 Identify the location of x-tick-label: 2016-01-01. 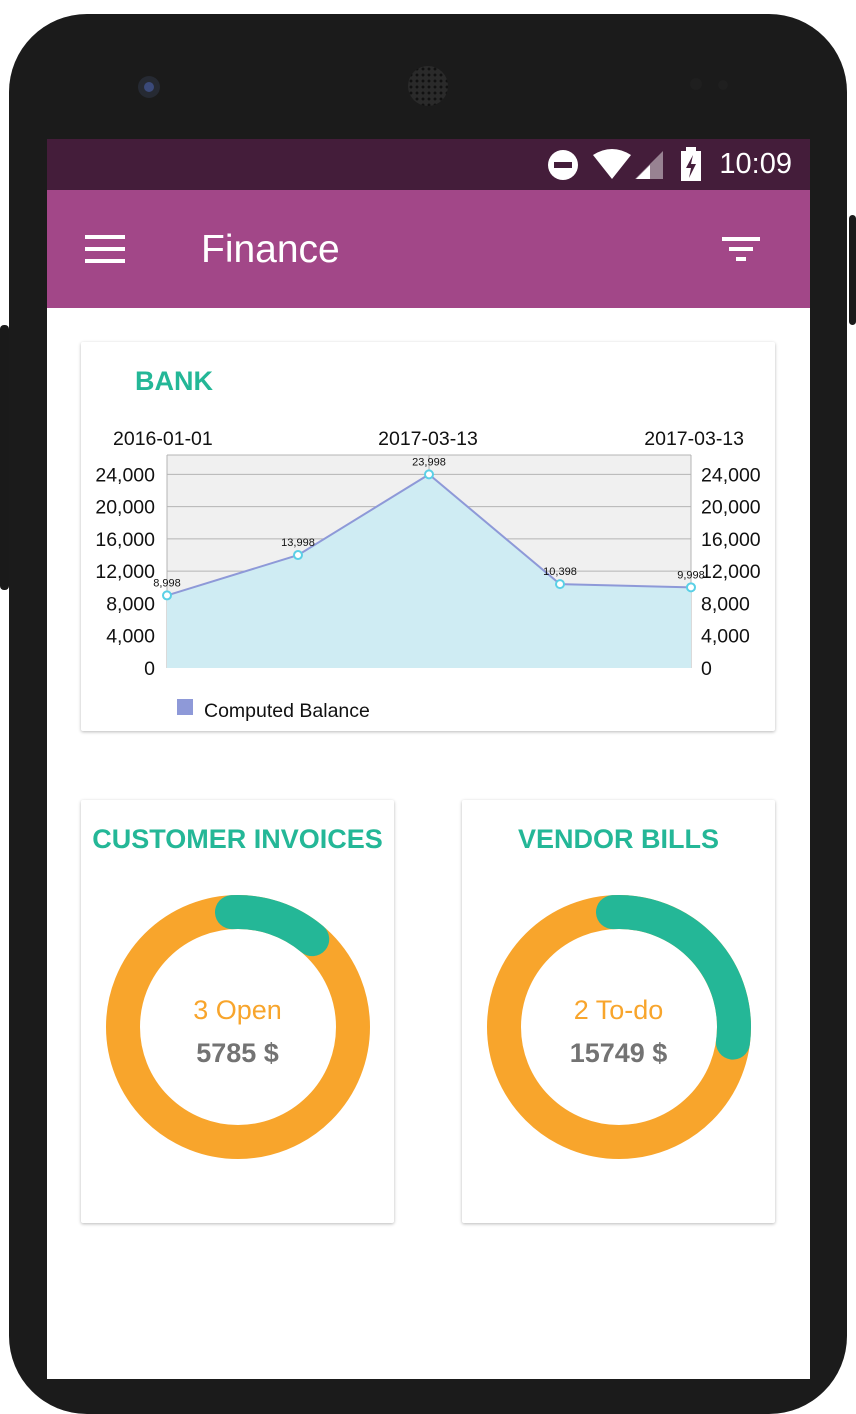
(163, 439).